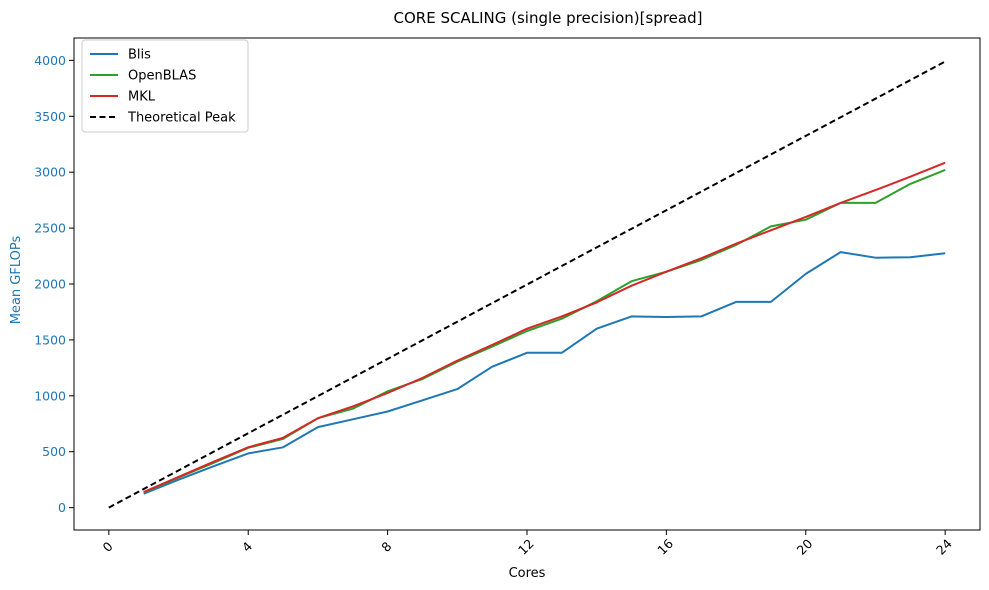 Image resolution: width=989 pixels, height=590 pixels. Describe the element at coordinates (50, 395) in the screenshot. I see `y-tick-label: 1000` at that location.